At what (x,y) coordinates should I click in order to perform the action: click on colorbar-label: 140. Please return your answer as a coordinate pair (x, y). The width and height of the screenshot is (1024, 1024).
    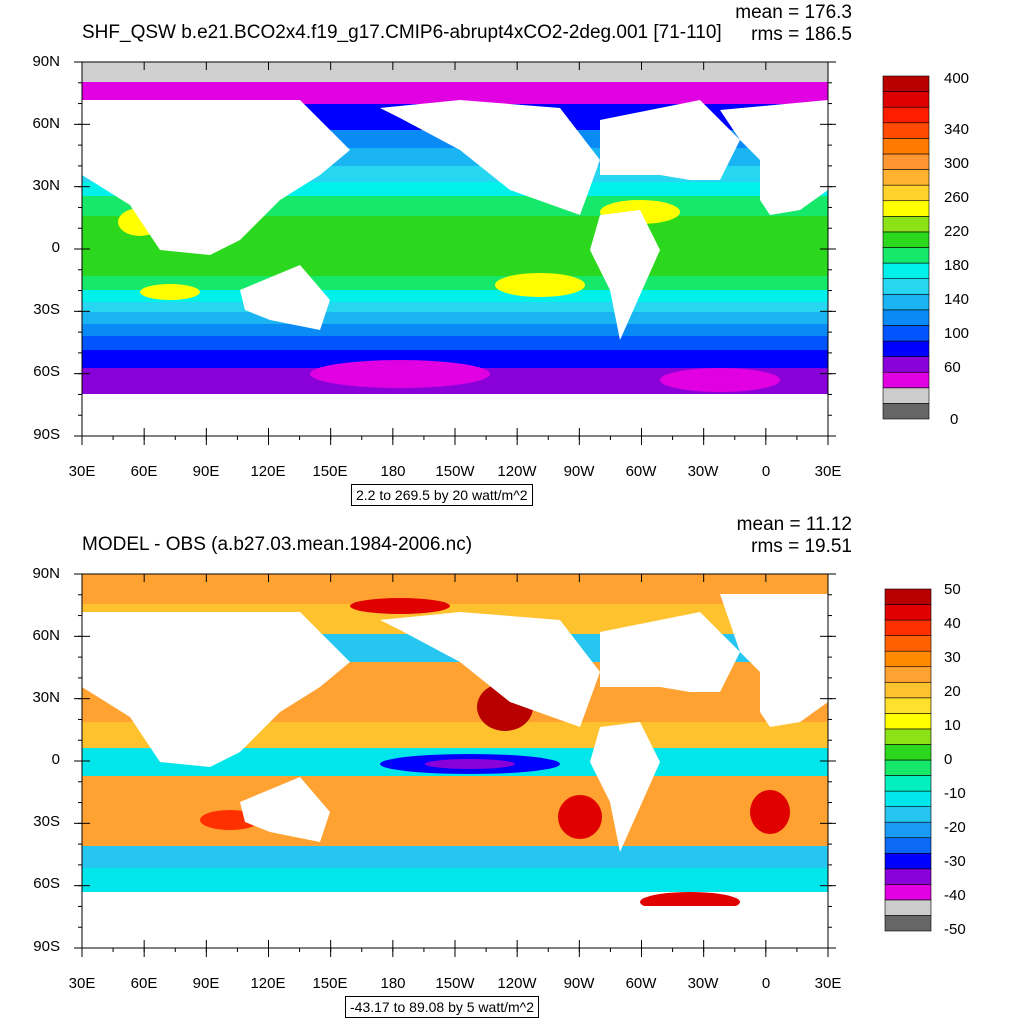
    Looking at the image, I should click on (957, 299).